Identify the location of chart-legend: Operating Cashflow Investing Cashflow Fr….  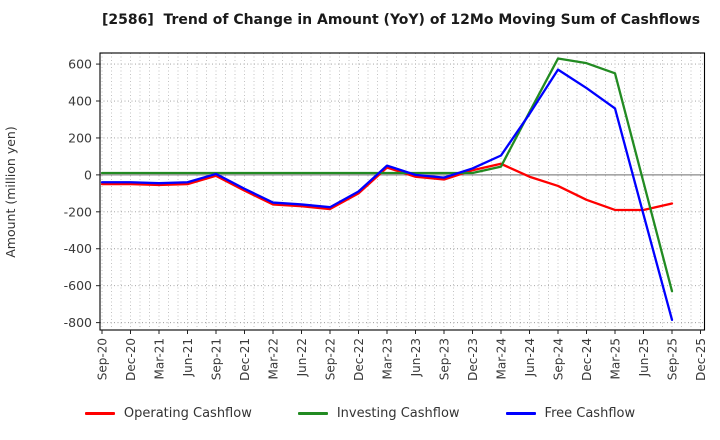
(360, 413).